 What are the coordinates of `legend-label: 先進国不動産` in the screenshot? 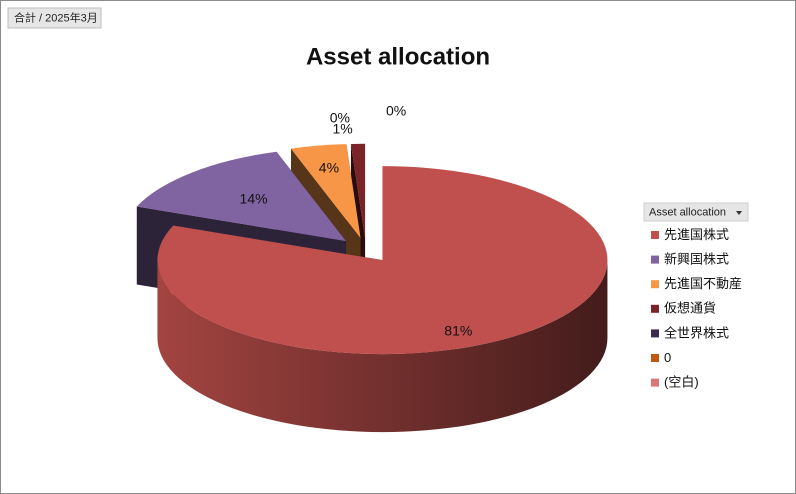 It's located at (703, 283).